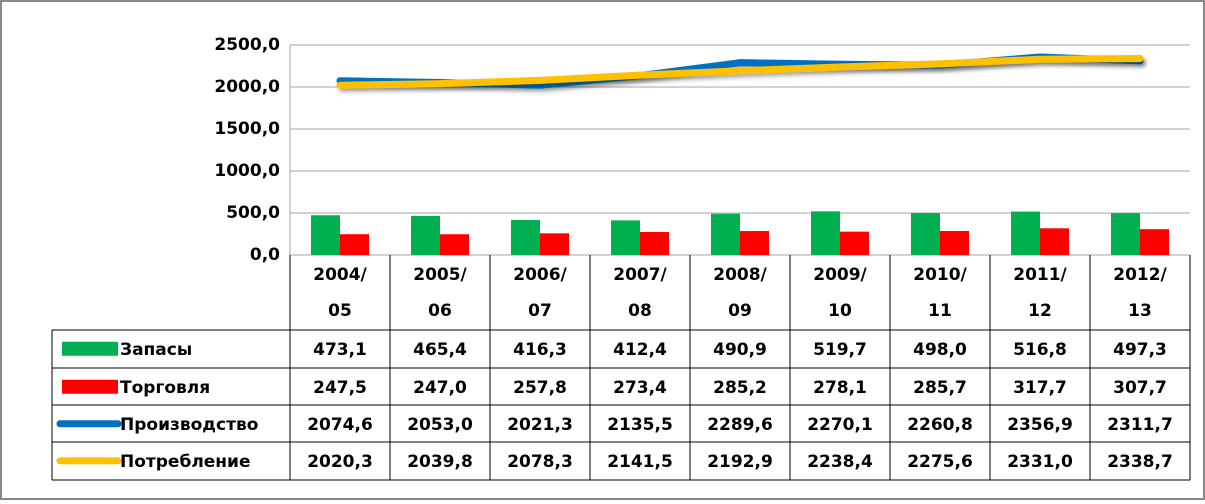 This screenshot has height=504, width=1205. Describe the element at coordinates (540, 462) in the screenshot. I see `data-label: 2078,3` at that location.